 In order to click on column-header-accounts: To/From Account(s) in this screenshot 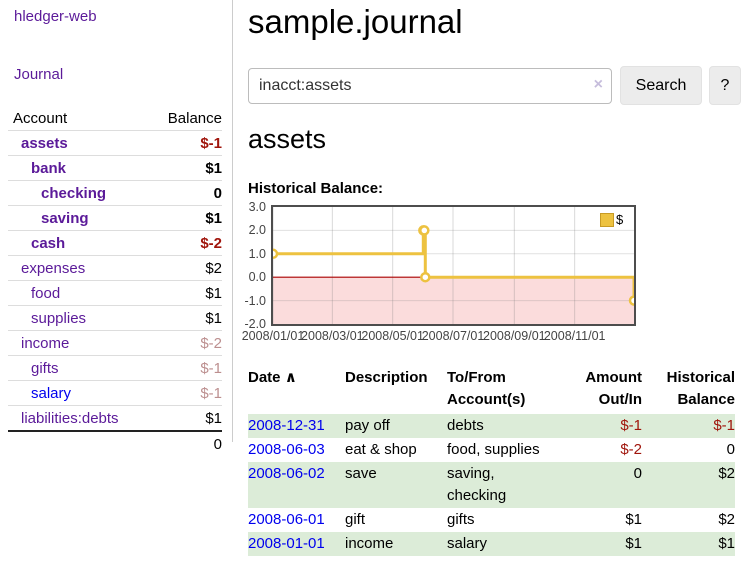, I will do `click(486, 388)`.